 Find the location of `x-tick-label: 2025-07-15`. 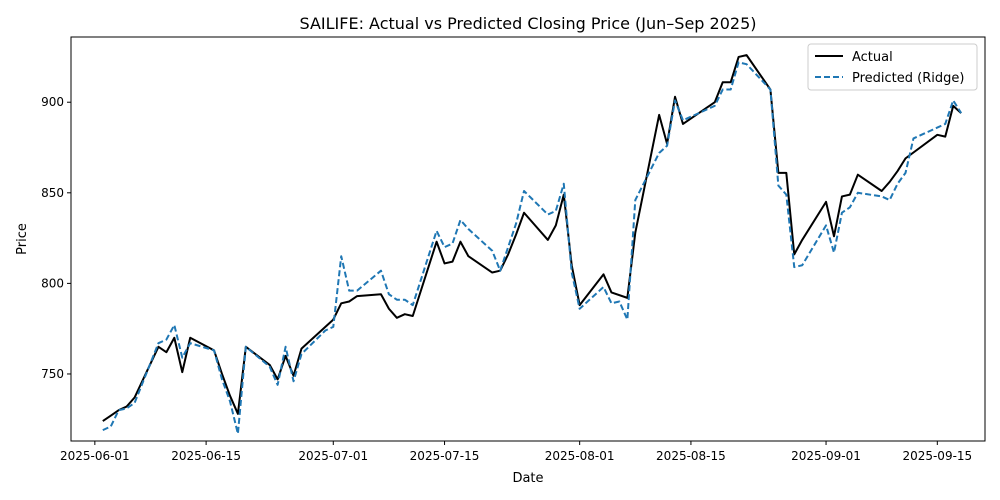

x-tick-label: 2025-07-15 is located at coordinates (445, 456).